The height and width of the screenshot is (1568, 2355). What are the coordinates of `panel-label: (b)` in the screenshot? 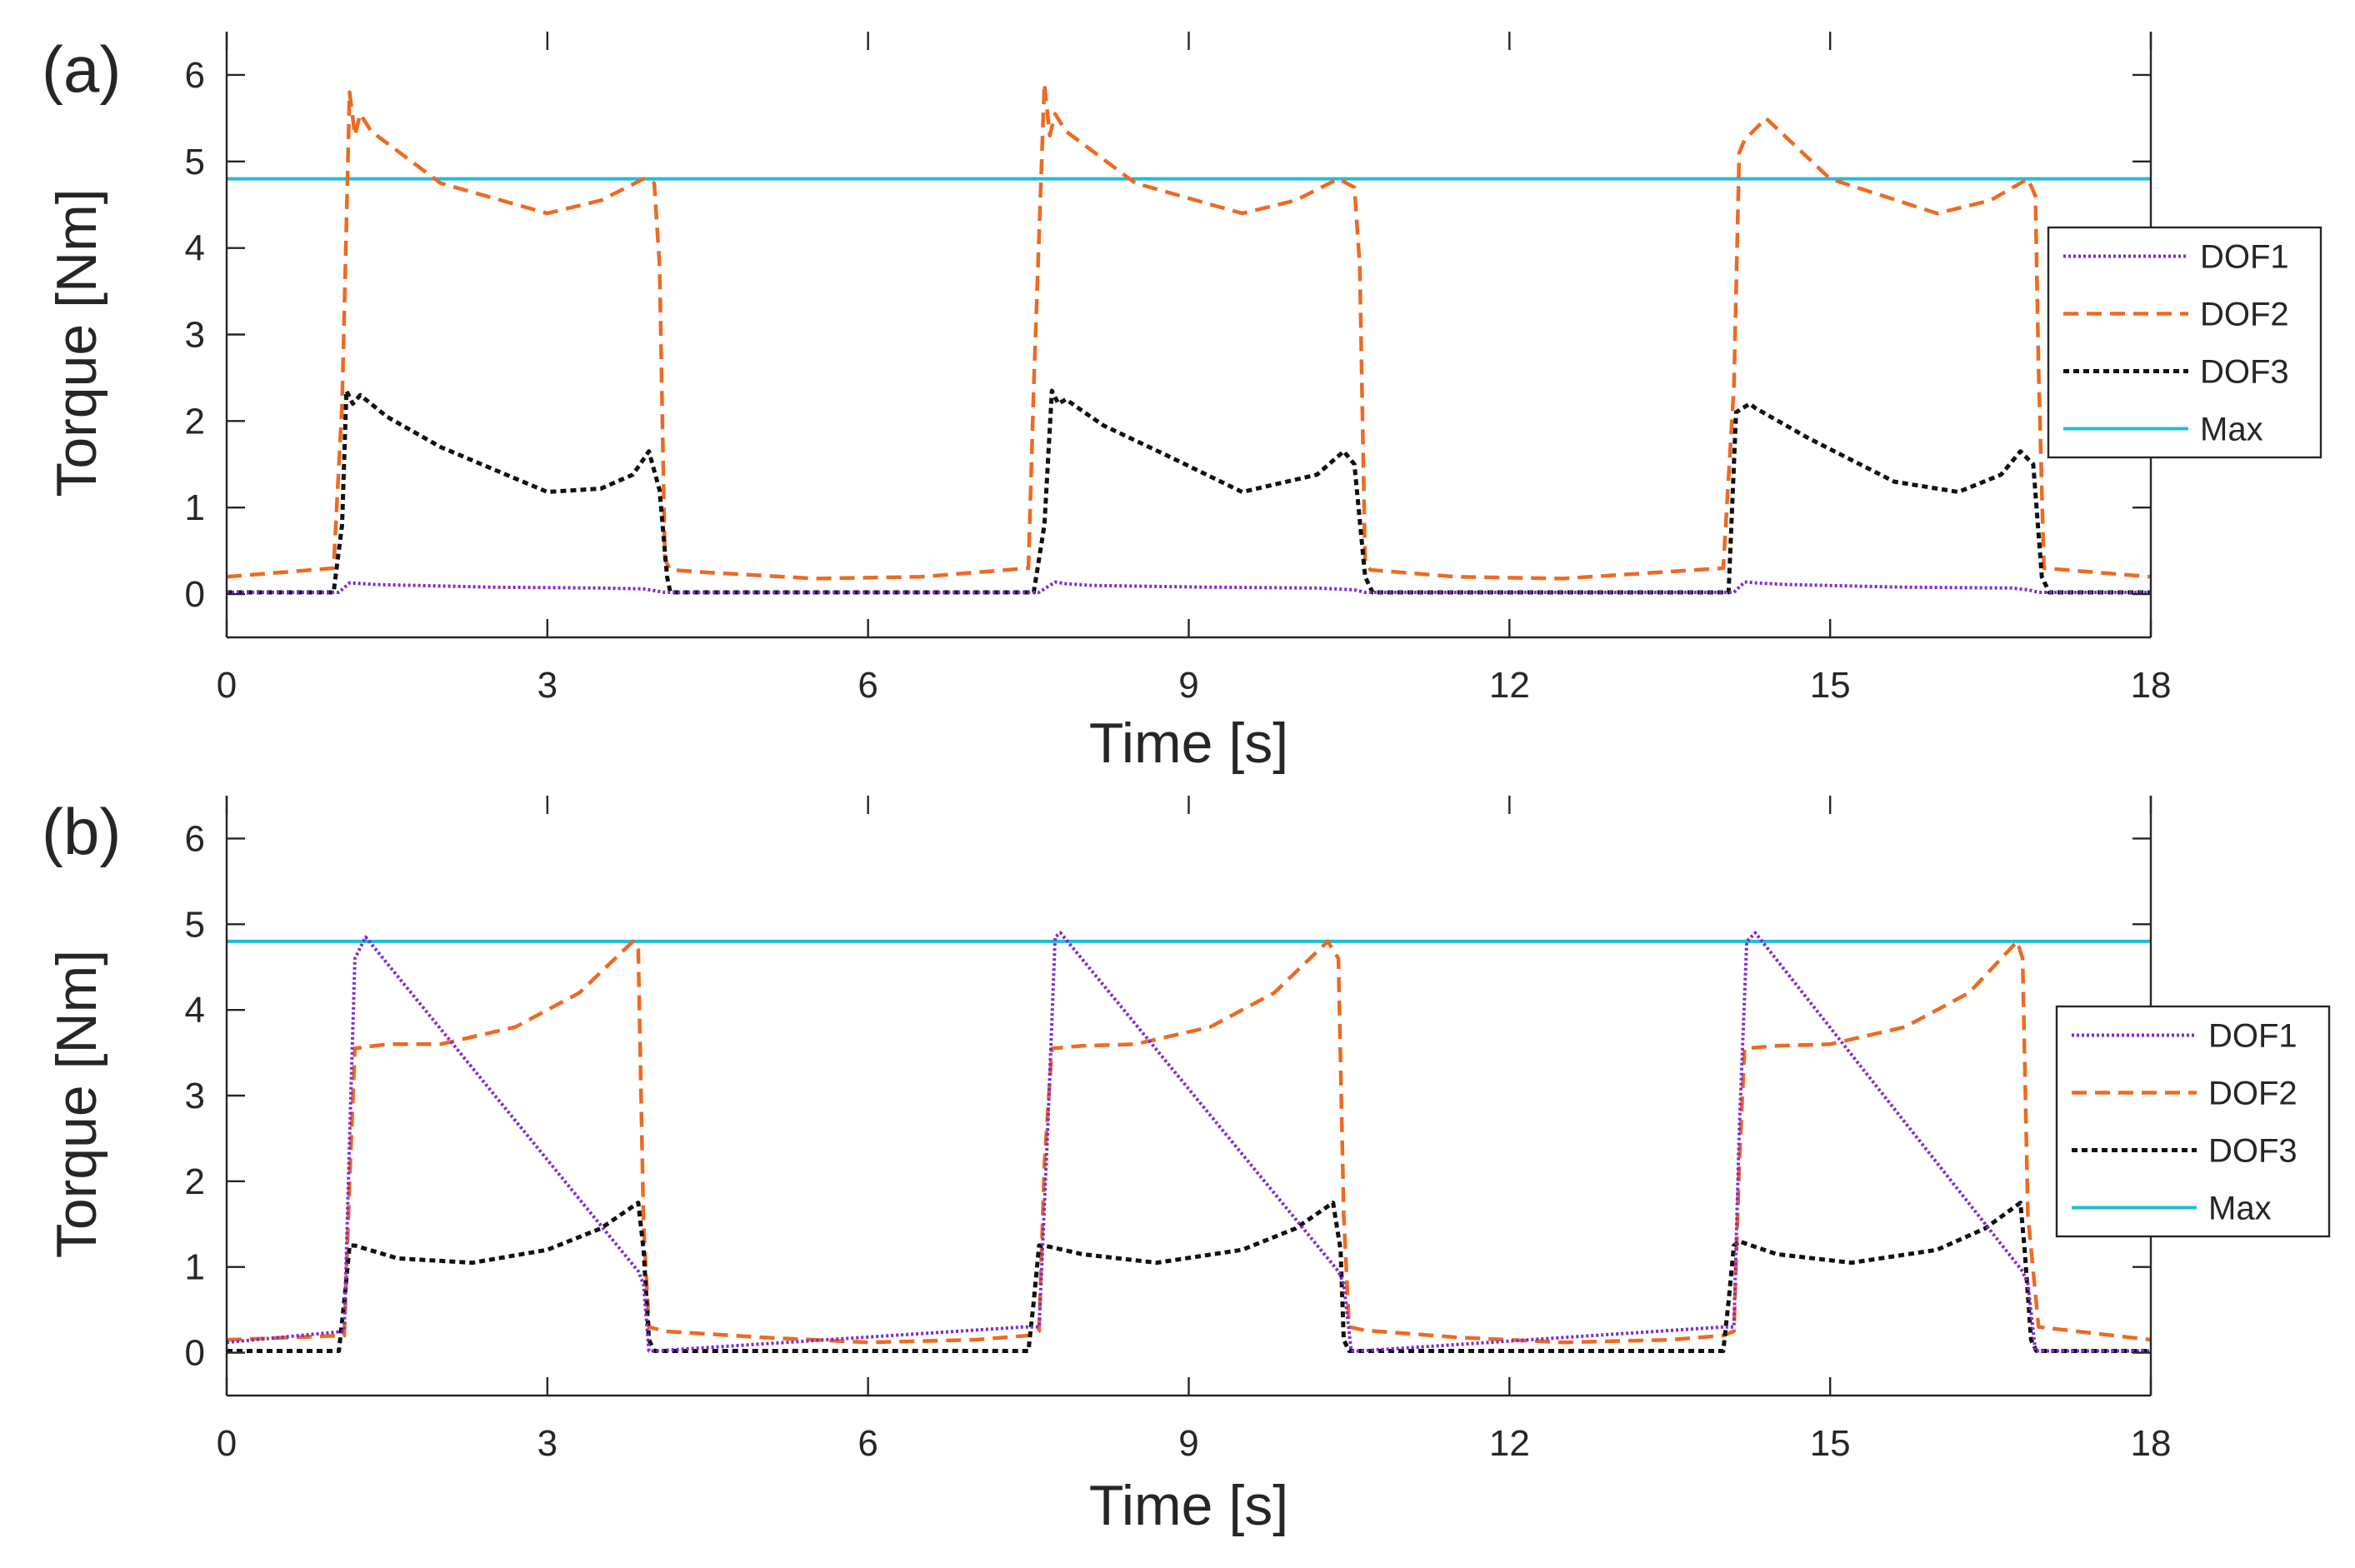 It's located at (81, 831).